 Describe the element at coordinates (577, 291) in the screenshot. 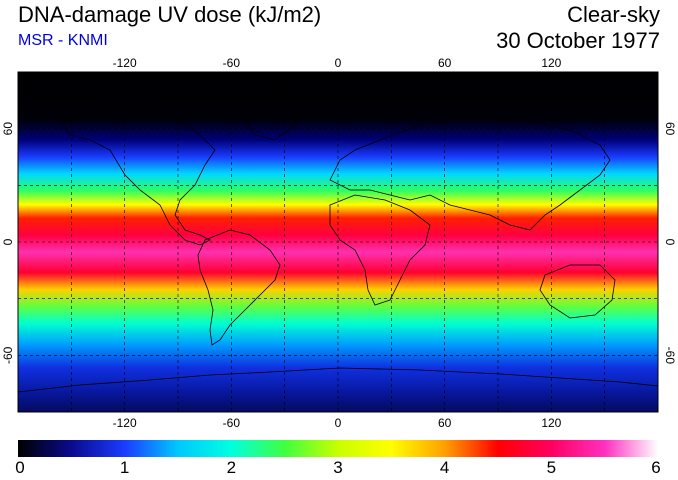

I see `coastline-australia` at that location.